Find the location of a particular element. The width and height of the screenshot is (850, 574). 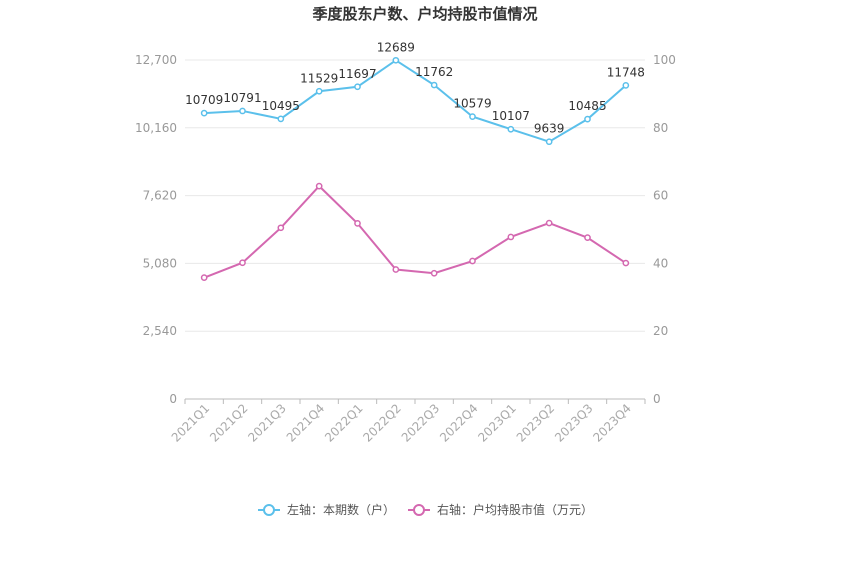

x-axis-tick-label: 2021Q1 is located at coordinates (191, 423).